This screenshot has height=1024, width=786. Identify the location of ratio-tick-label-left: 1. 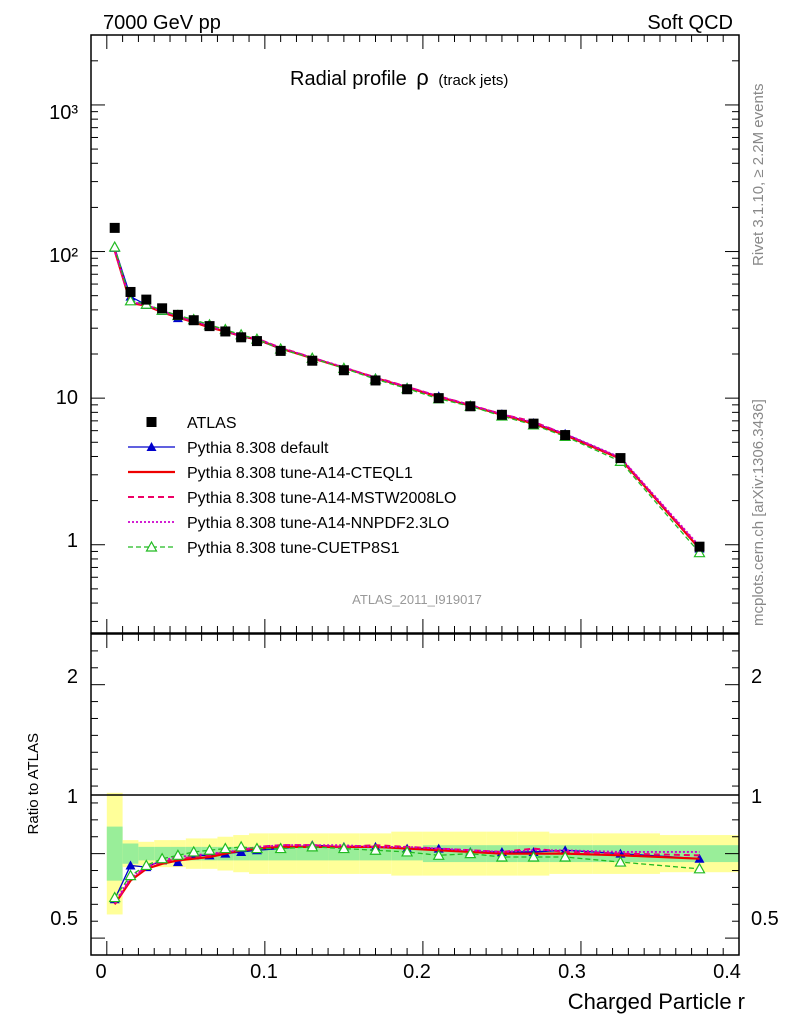
(72, 797).